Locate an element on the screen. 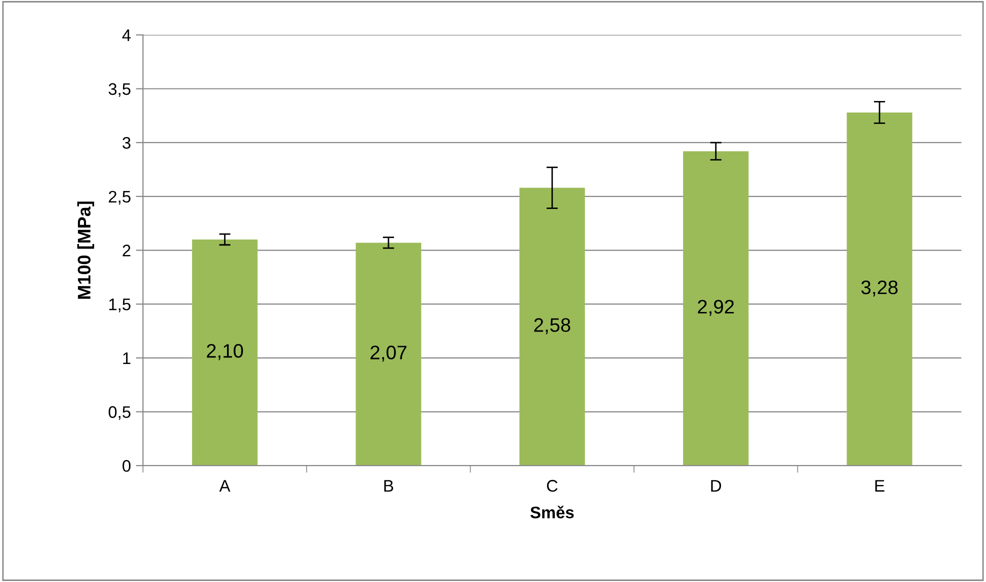 Image resolution: width=986 pixels, height=582 pixels. y-axis-title: M100 [MPa] is located at coordinates (85, 250).